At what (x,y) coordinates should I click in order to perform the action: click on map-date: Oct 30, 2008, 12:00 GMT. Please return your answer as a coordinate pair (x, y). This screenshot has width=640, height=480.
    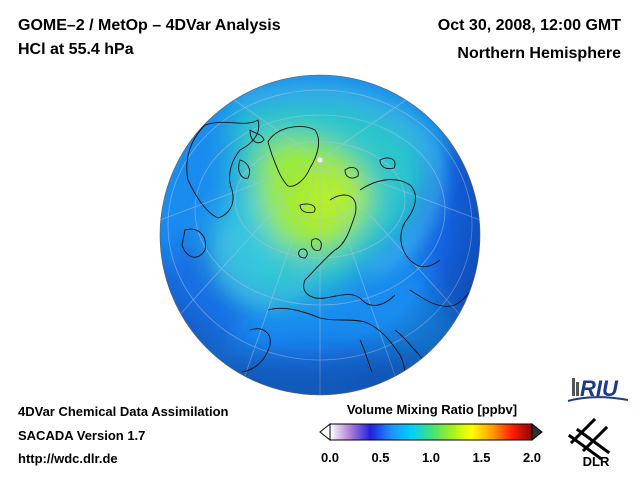
    Looking at the image, I should click on (529, 25).